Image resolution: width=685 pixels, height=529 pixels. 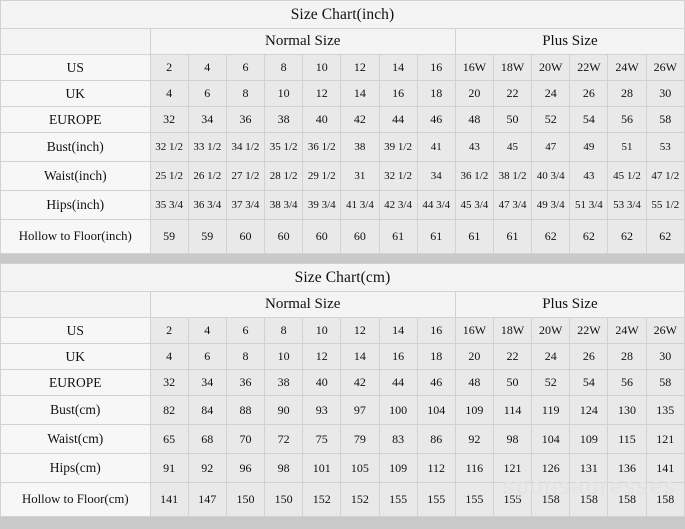 I want to click on row-label-hollow-to-floor: Hollow to Floor(inch), so click(x=75, y=236).